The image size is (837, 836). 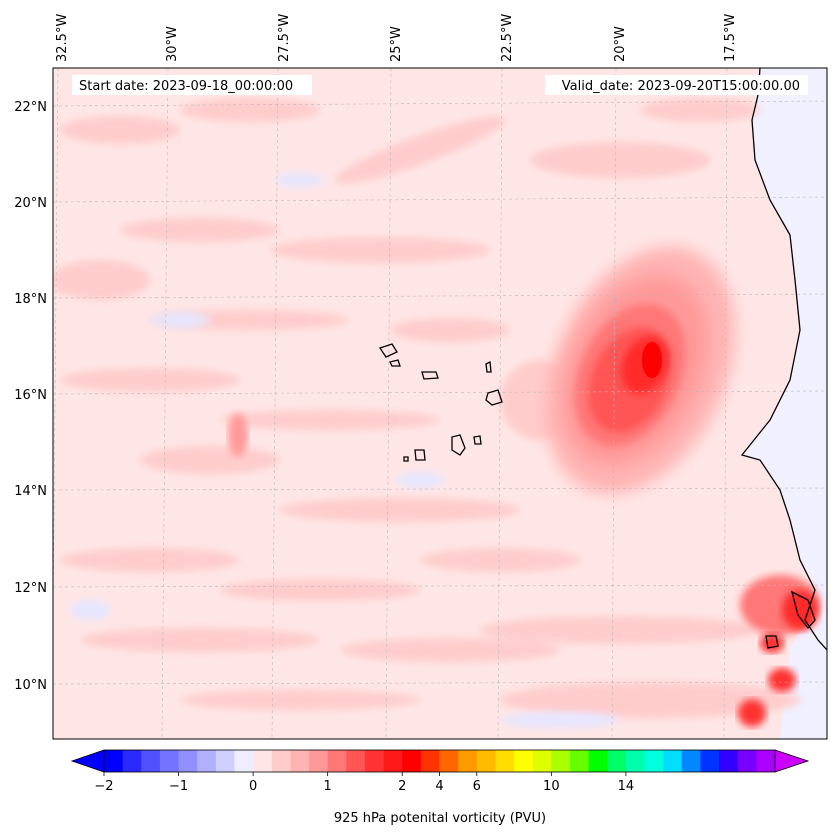 I want to click on coastline, so click(x=783, y=359).